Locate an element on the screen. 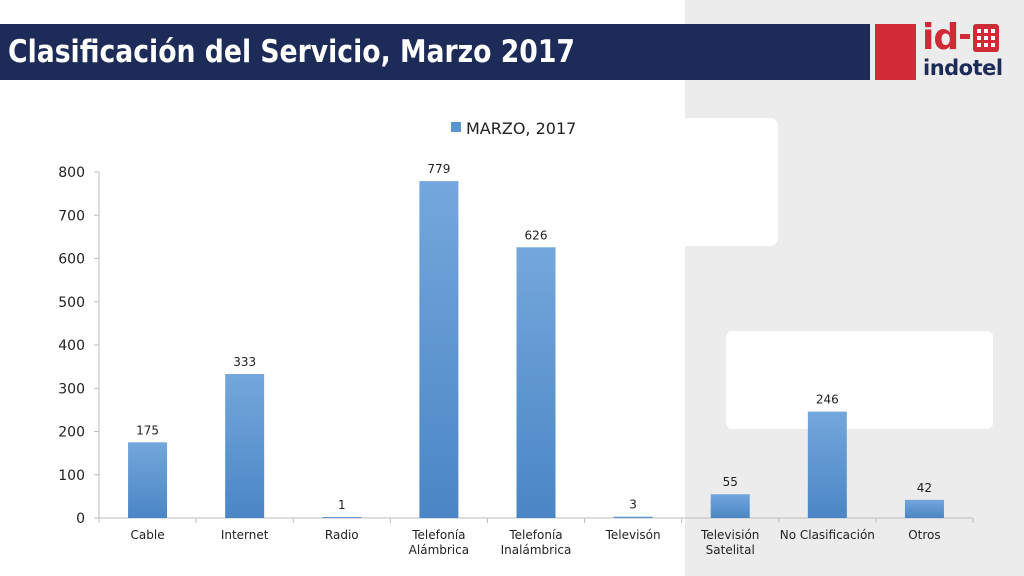 The height and width of the screenshot is (576, 1024). x-category-label: No Clasificación is located at coordinates (827, 535).